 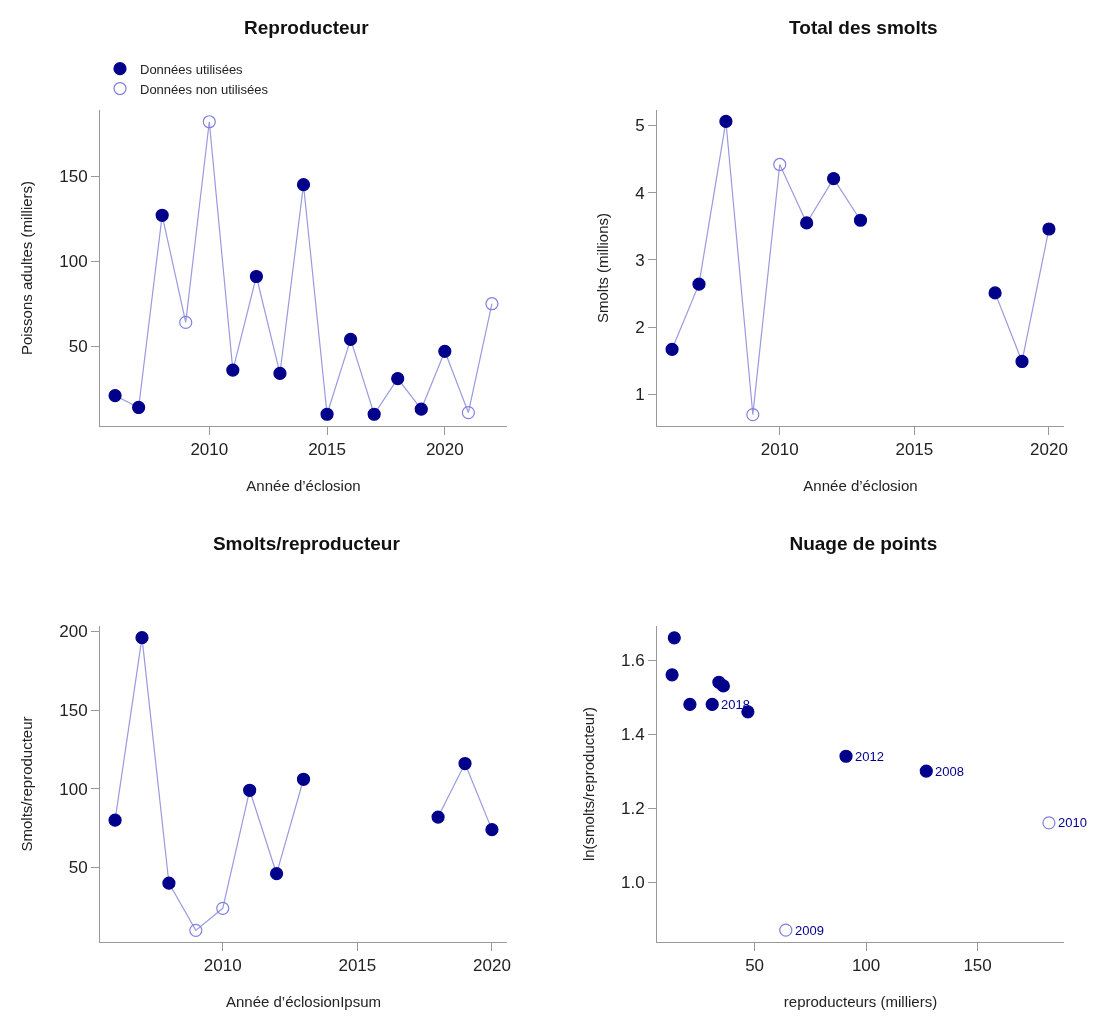 What do you see at coordinates (204, 89) in the screenshot?
I see `legend-label: Données non utilisées` at bounding box center [204, 89].